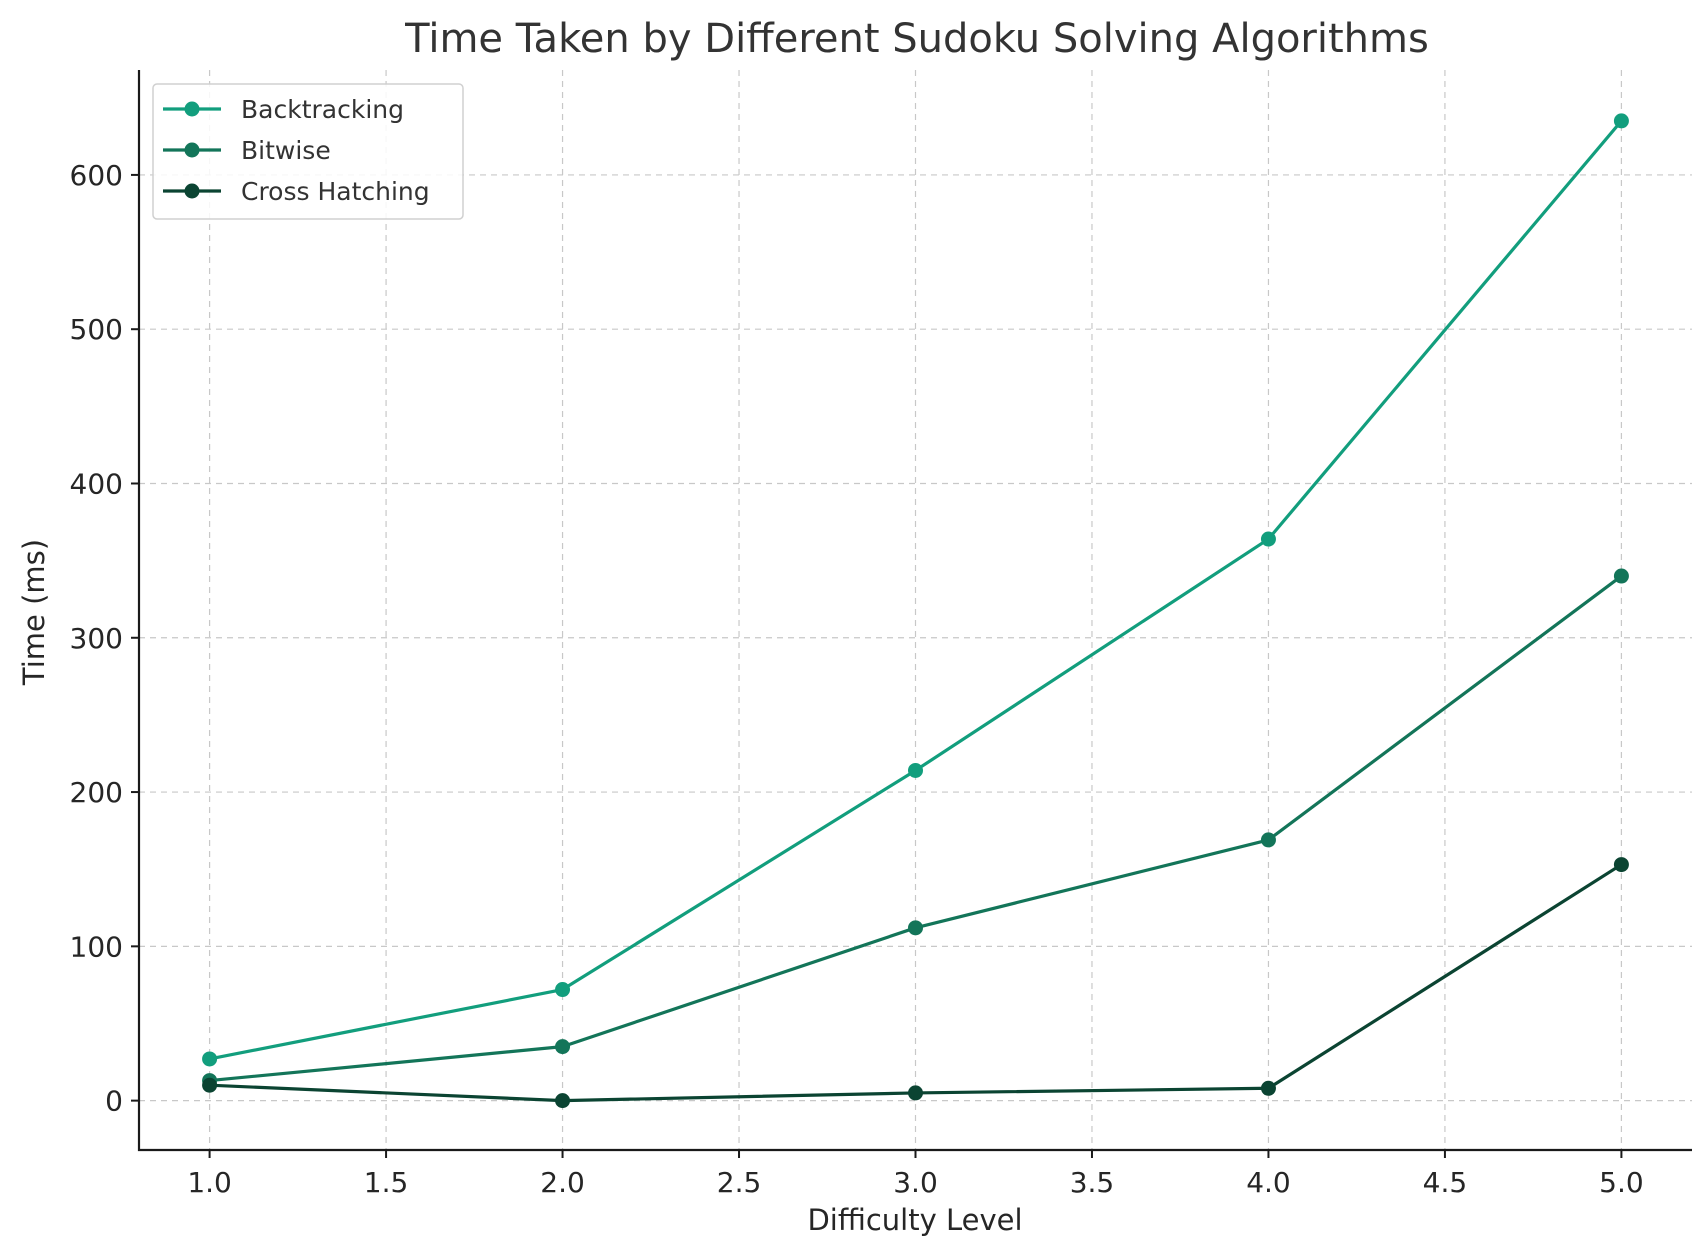  Describe the element at coordinates (96, 329) in the screenshot. I see `y-tick-label: 500` at that location.